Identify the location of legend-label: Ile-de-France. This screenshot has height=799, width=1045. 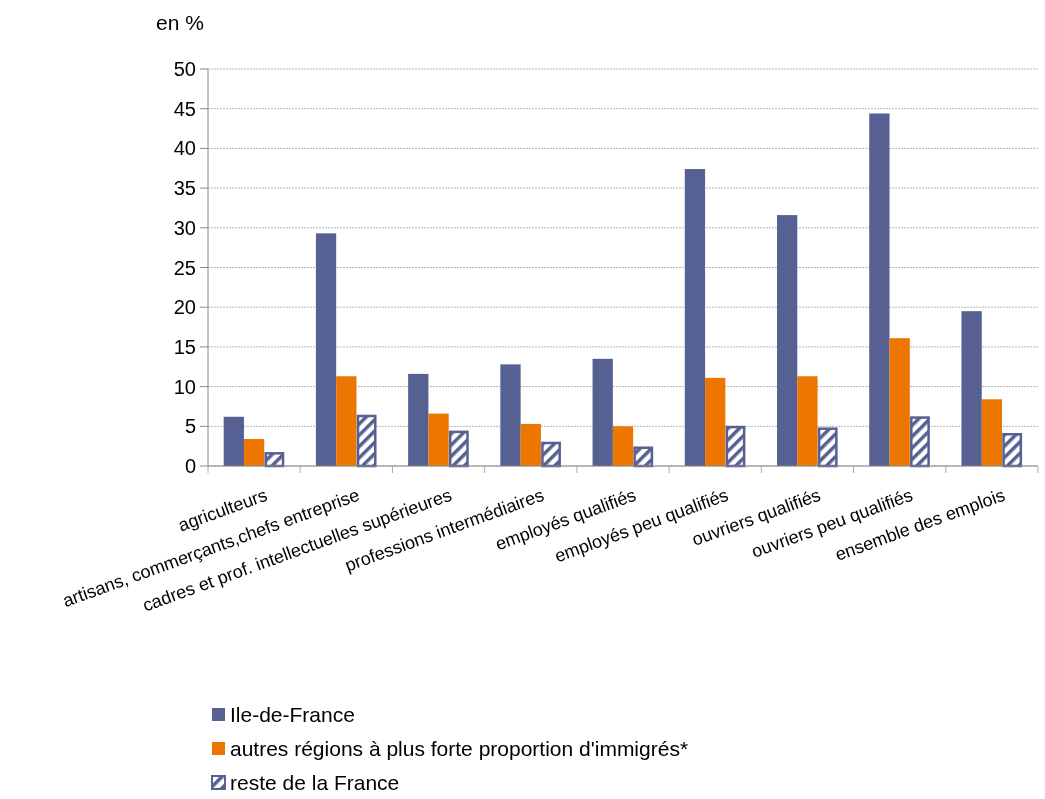
(292, 715).